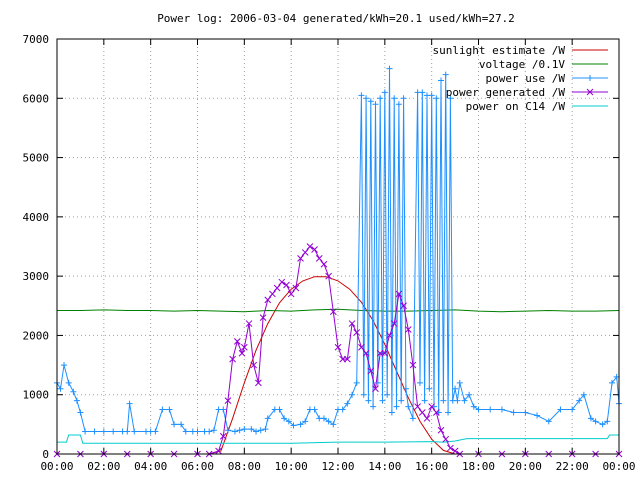 The height and width of the screenshot is (480, 640). Describe the element at coordinates (36, 395) in the screenshot. I see `y-tick-label: 1000` at that location.